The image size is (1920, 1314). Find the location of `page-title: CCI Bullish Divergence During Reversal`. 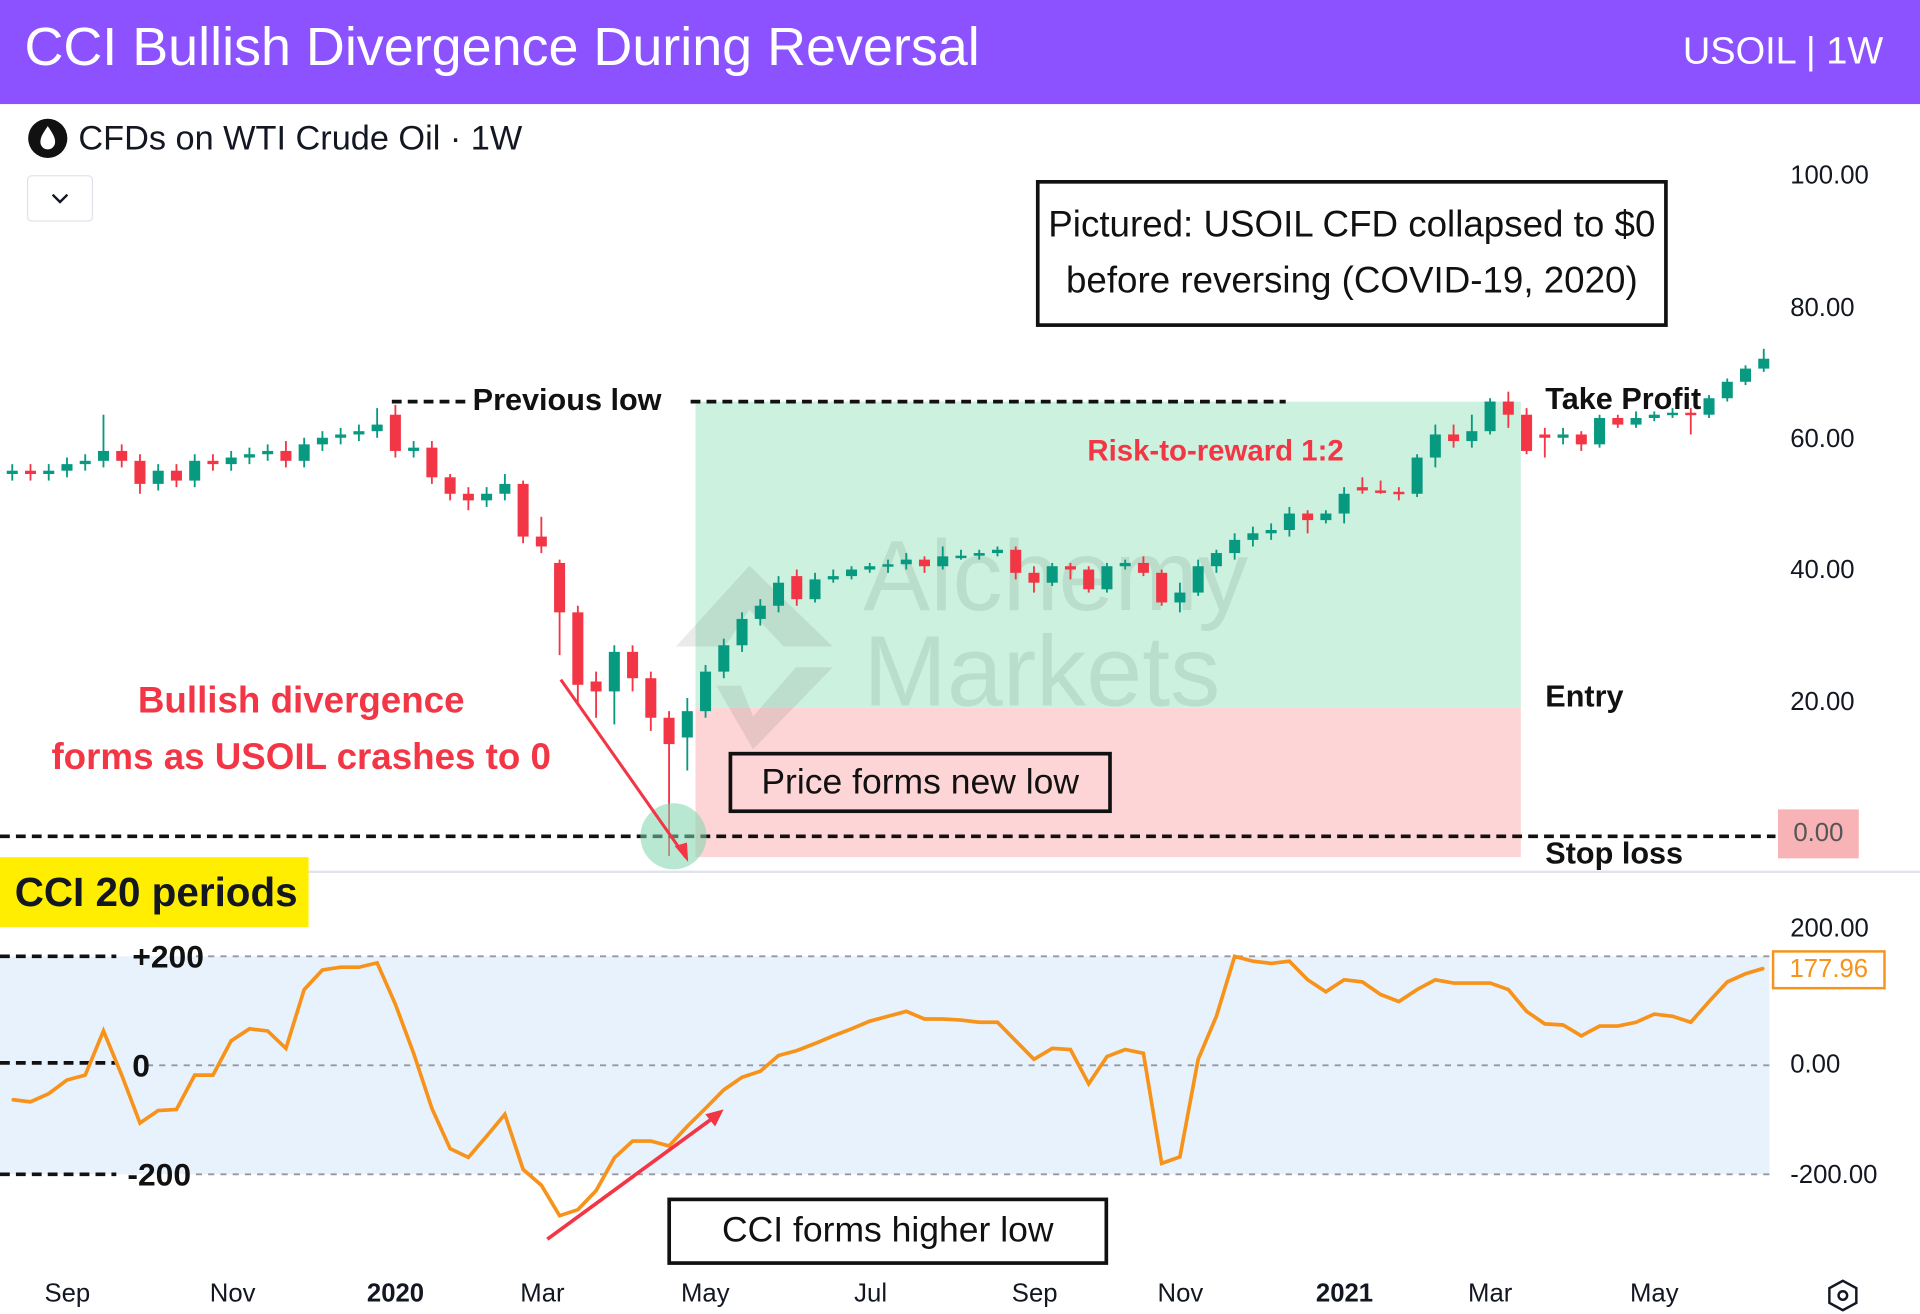

page-title: CCI Bullish Divergence During Reversal is located at coordinates (502, 47).